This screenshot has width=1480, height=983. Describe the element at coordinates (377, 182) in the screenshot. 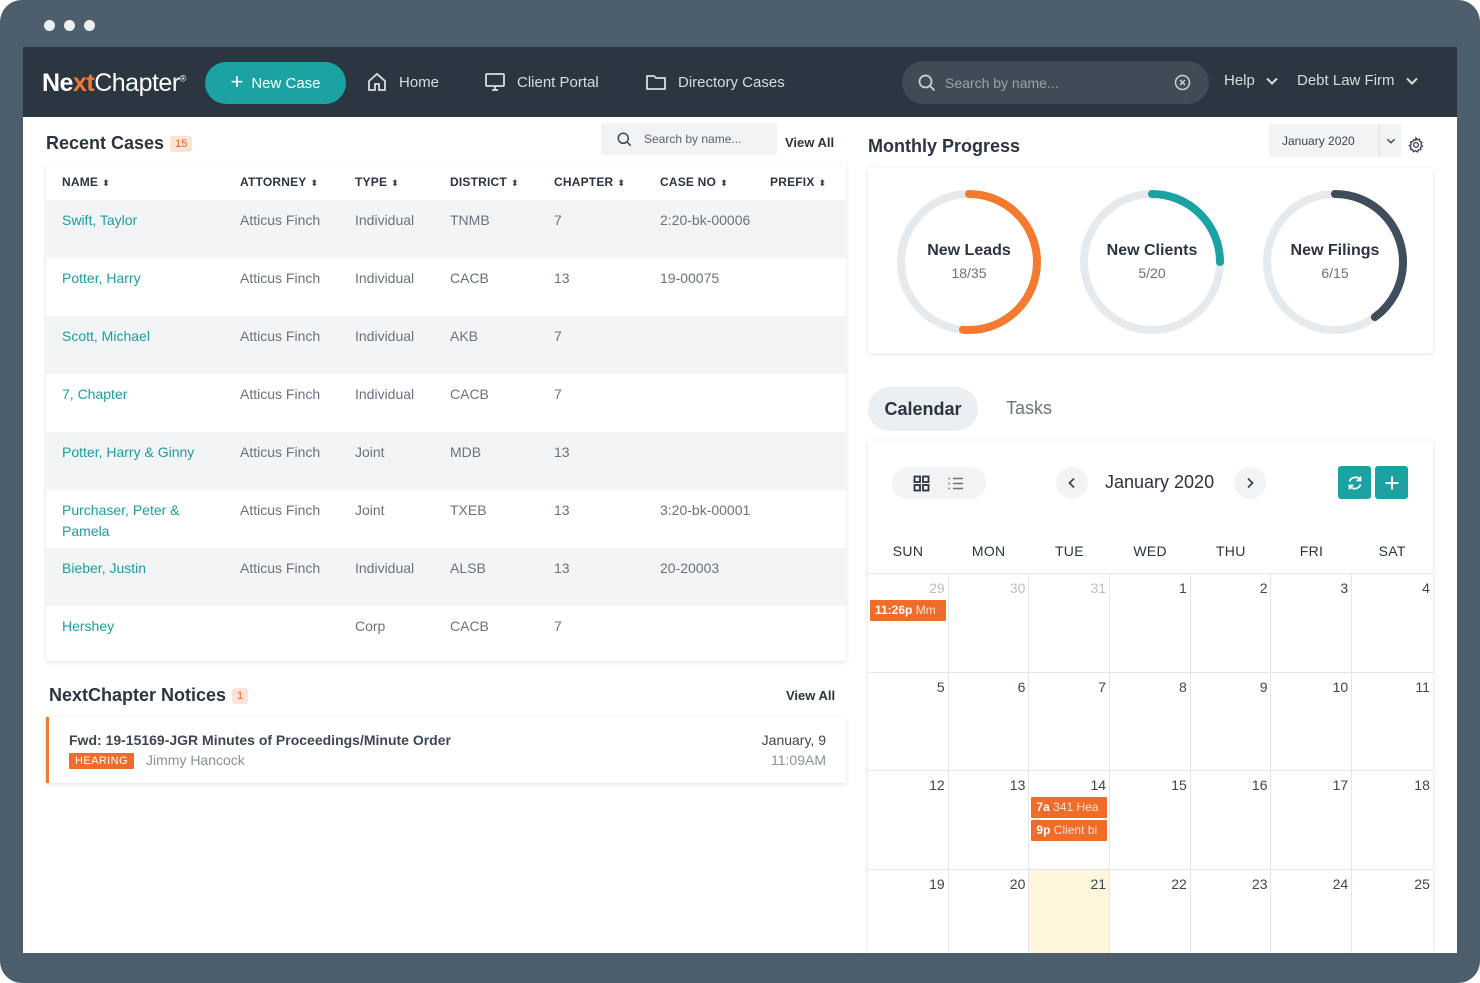

I see `column-header: TYPE ⬍` at that location.